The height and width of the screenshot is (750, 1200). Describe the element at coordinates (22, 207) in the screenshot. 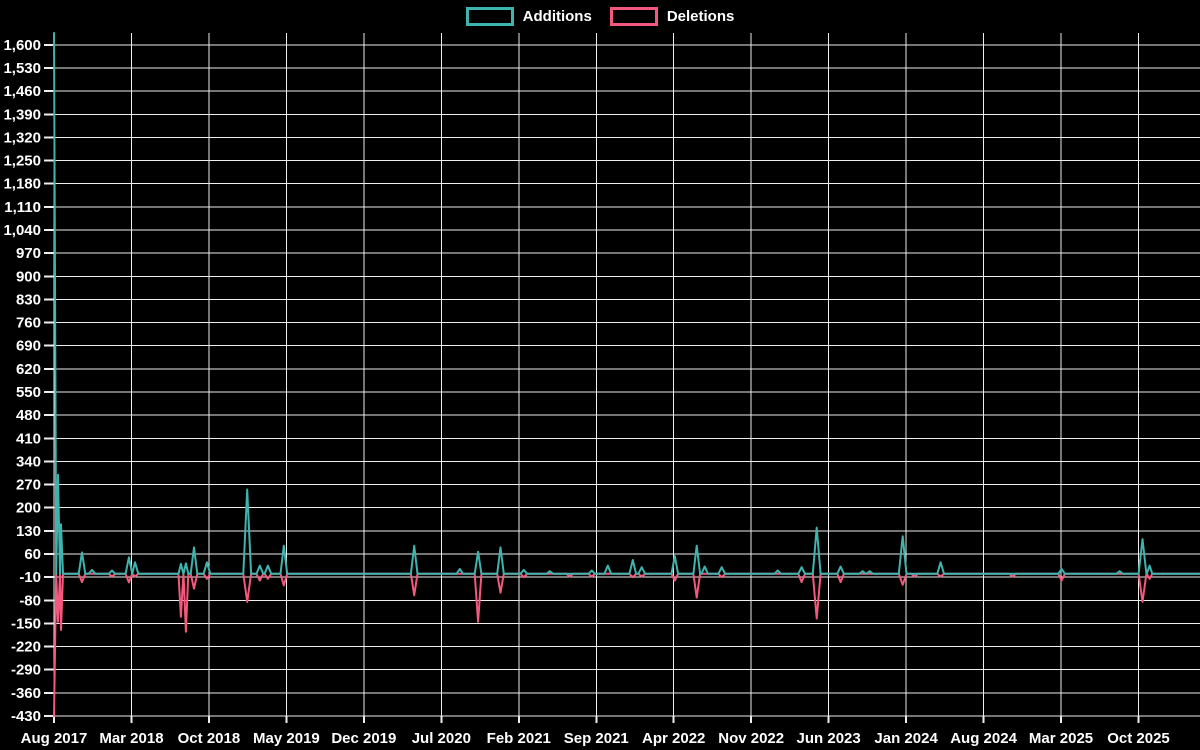

I see `y-tick-label: 1,110` at that location.